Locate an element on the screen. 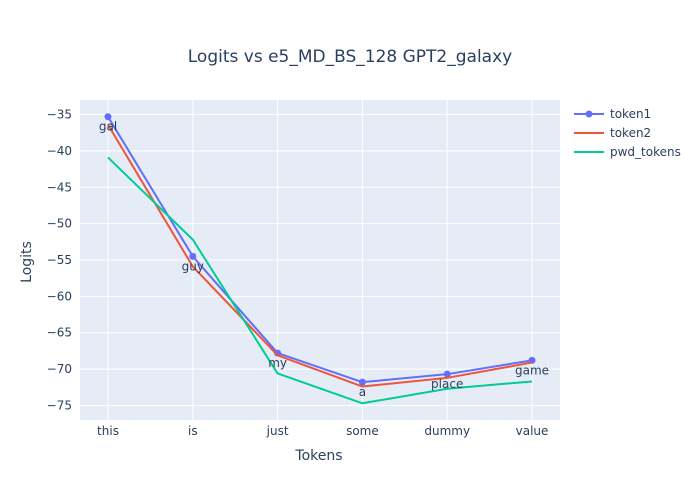 This screenshot has width=700, height=504. y-tick-label: −35 is located at coordinates (59, 115).